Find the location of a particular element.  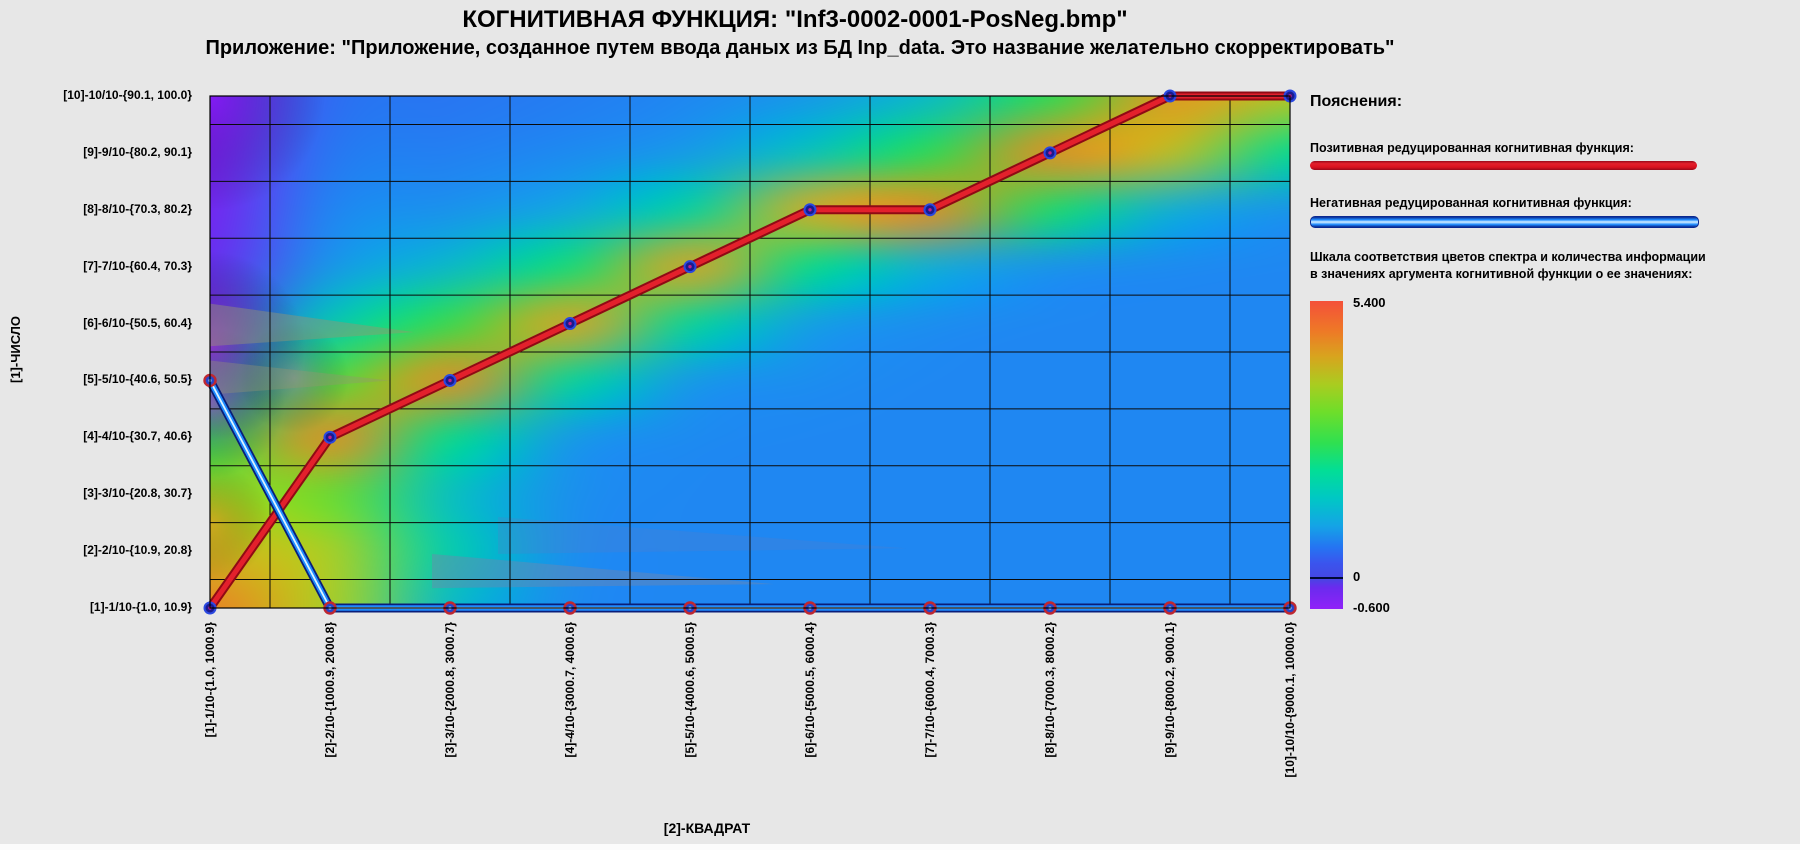

x-axis-label: [1]-1/10-{1.0, 1000.9} is located at coordinates (210, 680).